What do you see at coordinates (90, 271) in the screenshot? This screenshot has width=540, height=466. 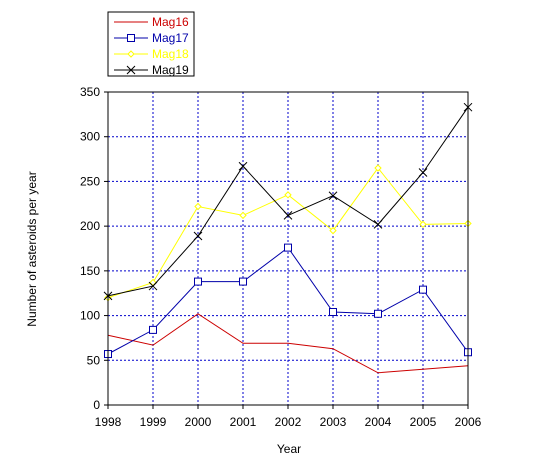 I see `y-tick-label: 150` at bounding box center [90, 271].